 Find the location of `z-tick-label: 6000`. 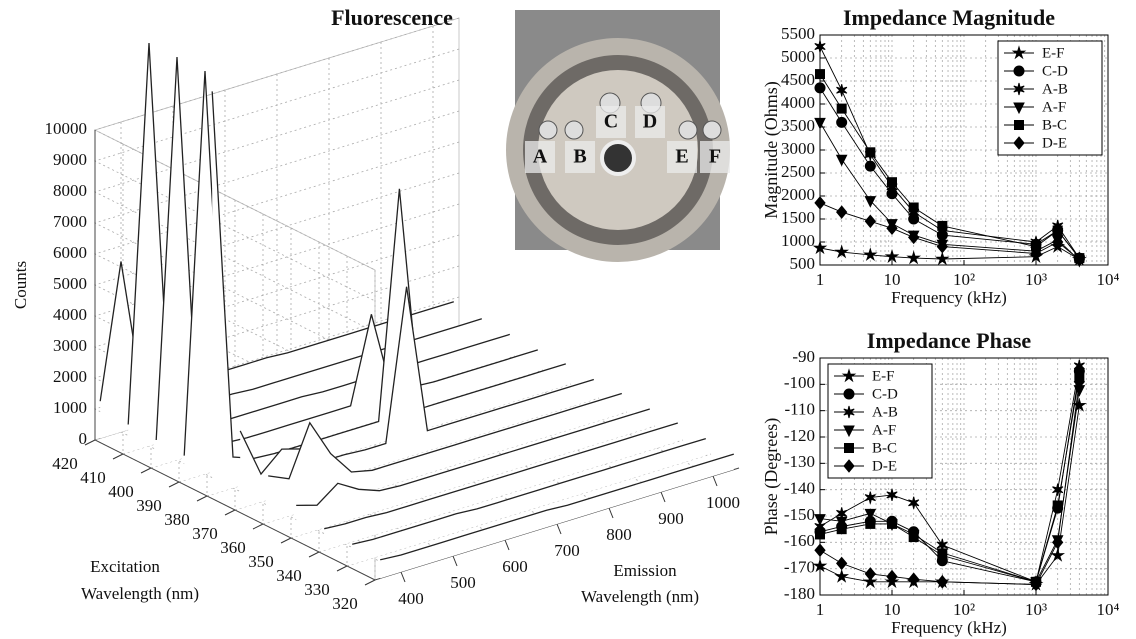

z-tick-label: 6000 is located at coordinates (70, 252).